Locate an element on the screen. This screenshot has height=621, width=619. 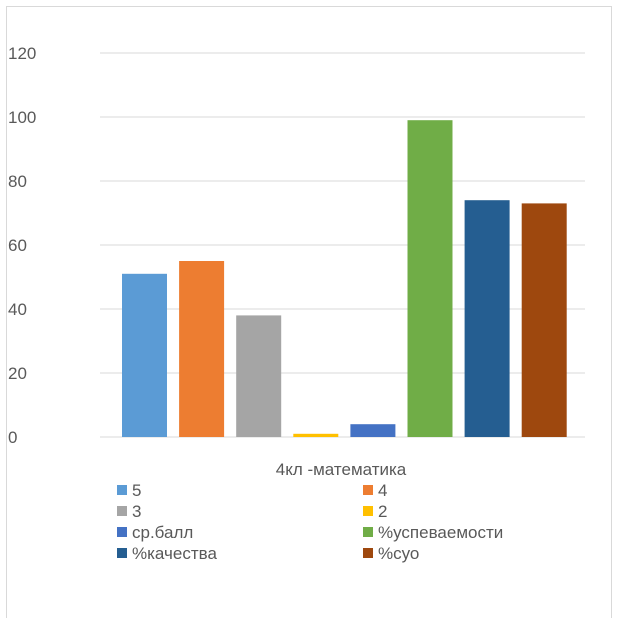
legend-label: 2 is located at coordinates (382, 511).